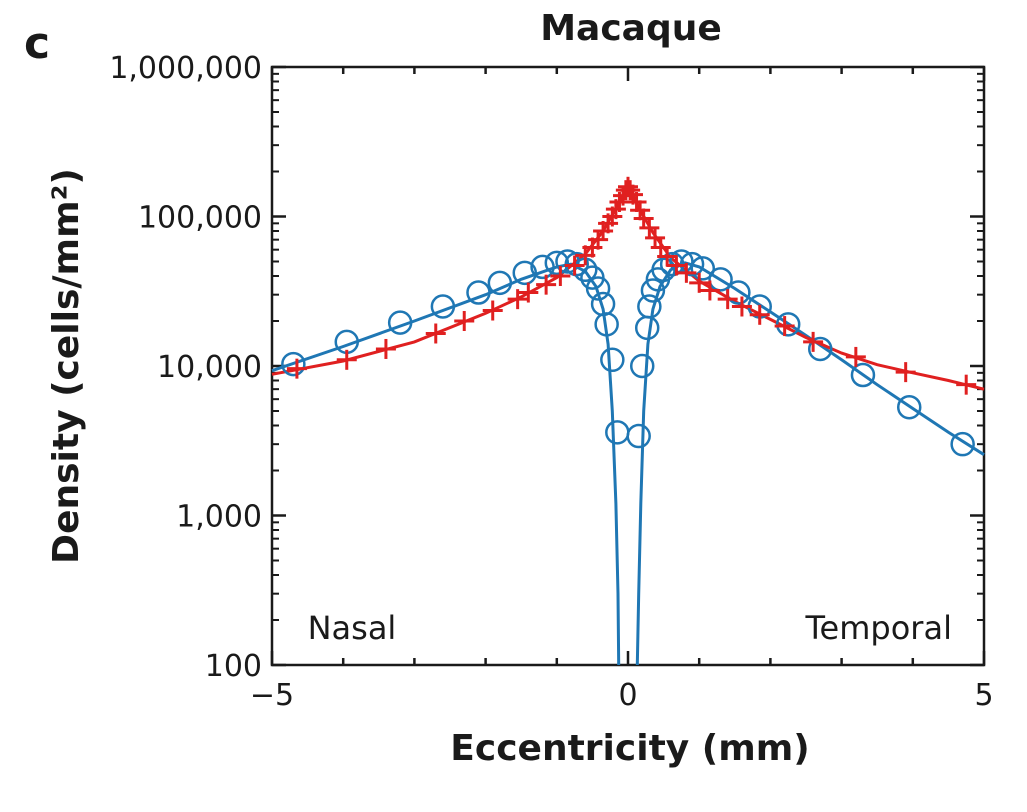  What do you see at coordinates (233, 666) in the screenshot?
I see `y-tick-label: 100` at bounding box center [233, 666].